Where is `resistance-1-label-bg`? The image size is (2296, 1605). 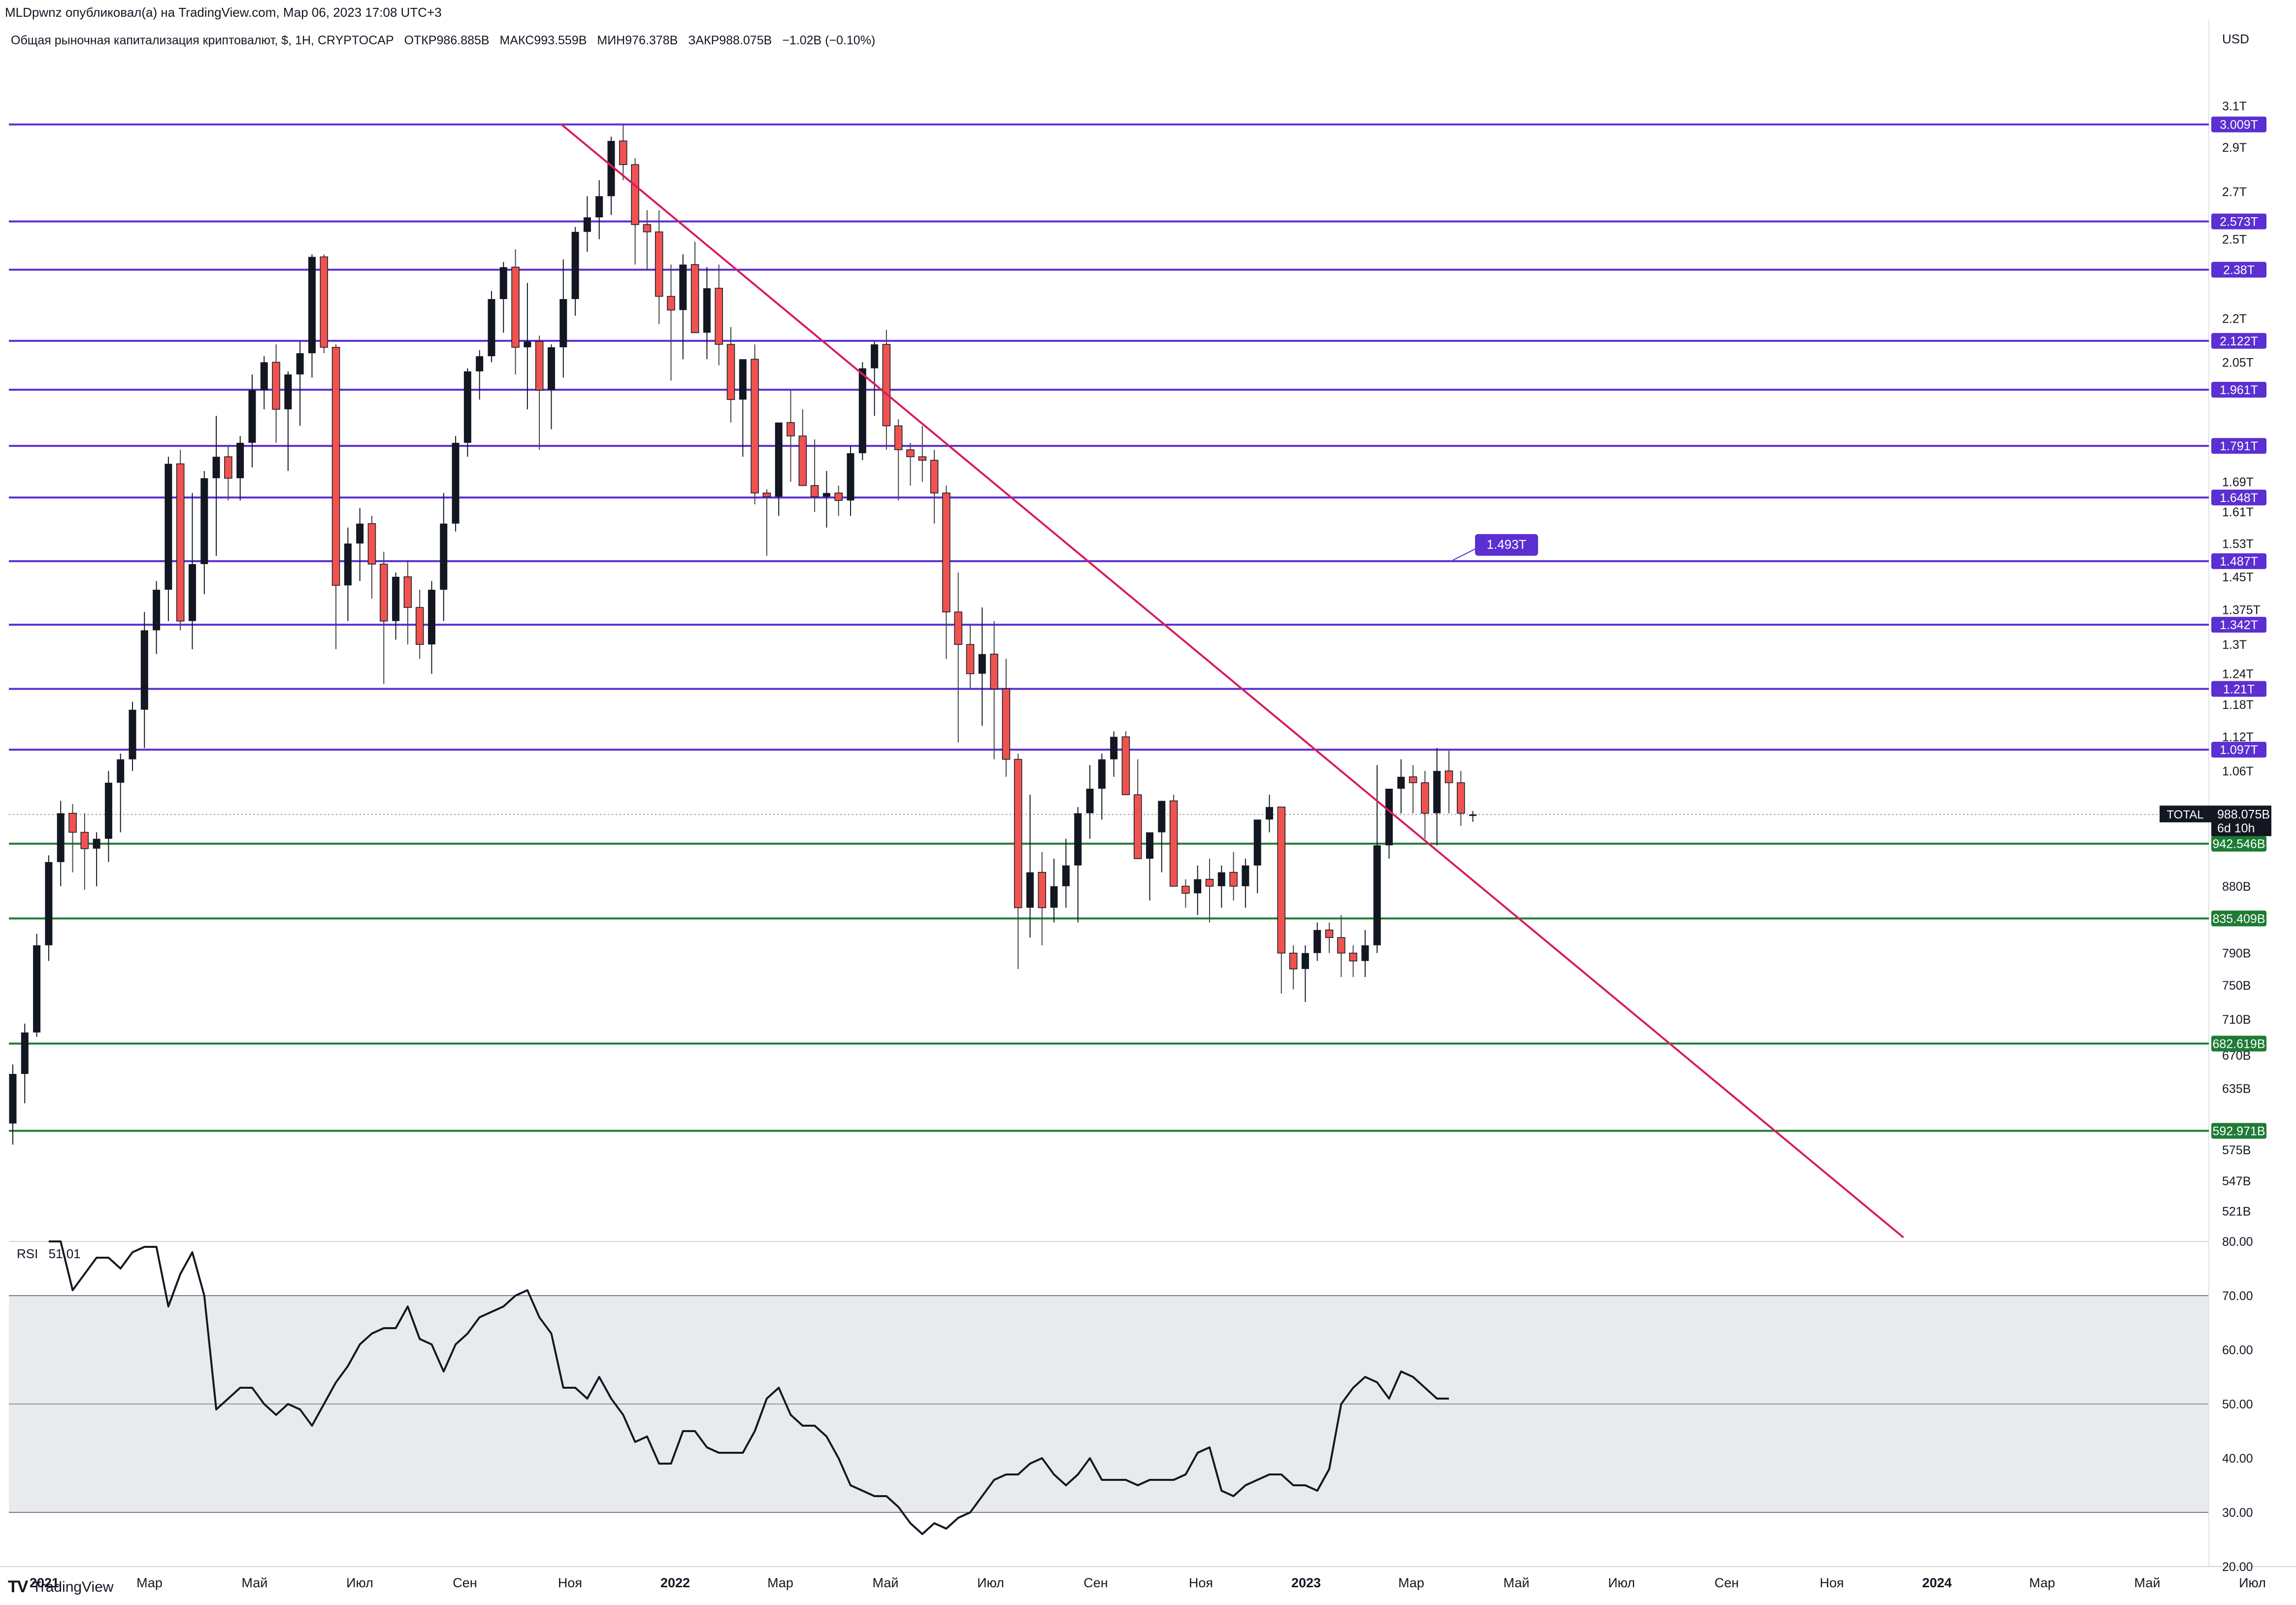 resistance-1-label-bg is located at coordinates (2238, 221).